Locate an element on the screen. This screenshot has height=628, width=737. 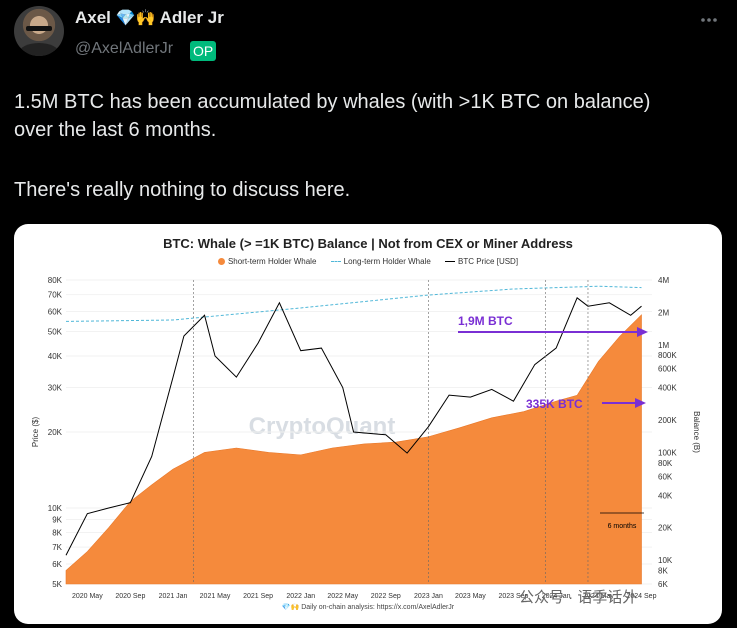
author-name: Axel 💎🙌 Adler Jr is located at coordinates (149, 18).